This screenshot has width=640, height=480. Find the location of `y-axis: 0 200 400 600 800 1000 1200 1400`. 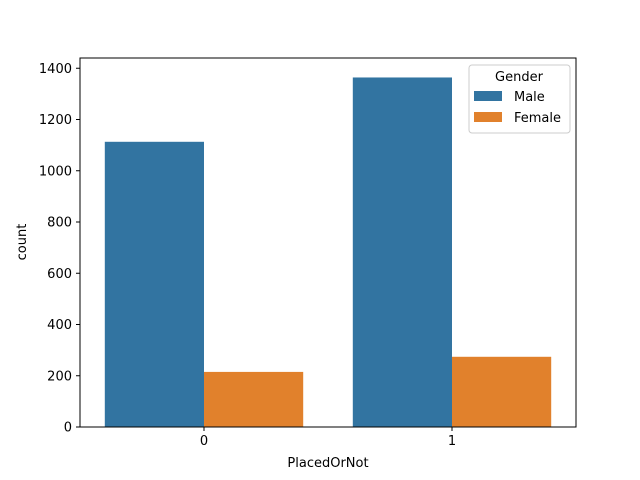

y-axis: 0 200 400 600 800 1000 1200 1400 is located at coordinates (59, 249).